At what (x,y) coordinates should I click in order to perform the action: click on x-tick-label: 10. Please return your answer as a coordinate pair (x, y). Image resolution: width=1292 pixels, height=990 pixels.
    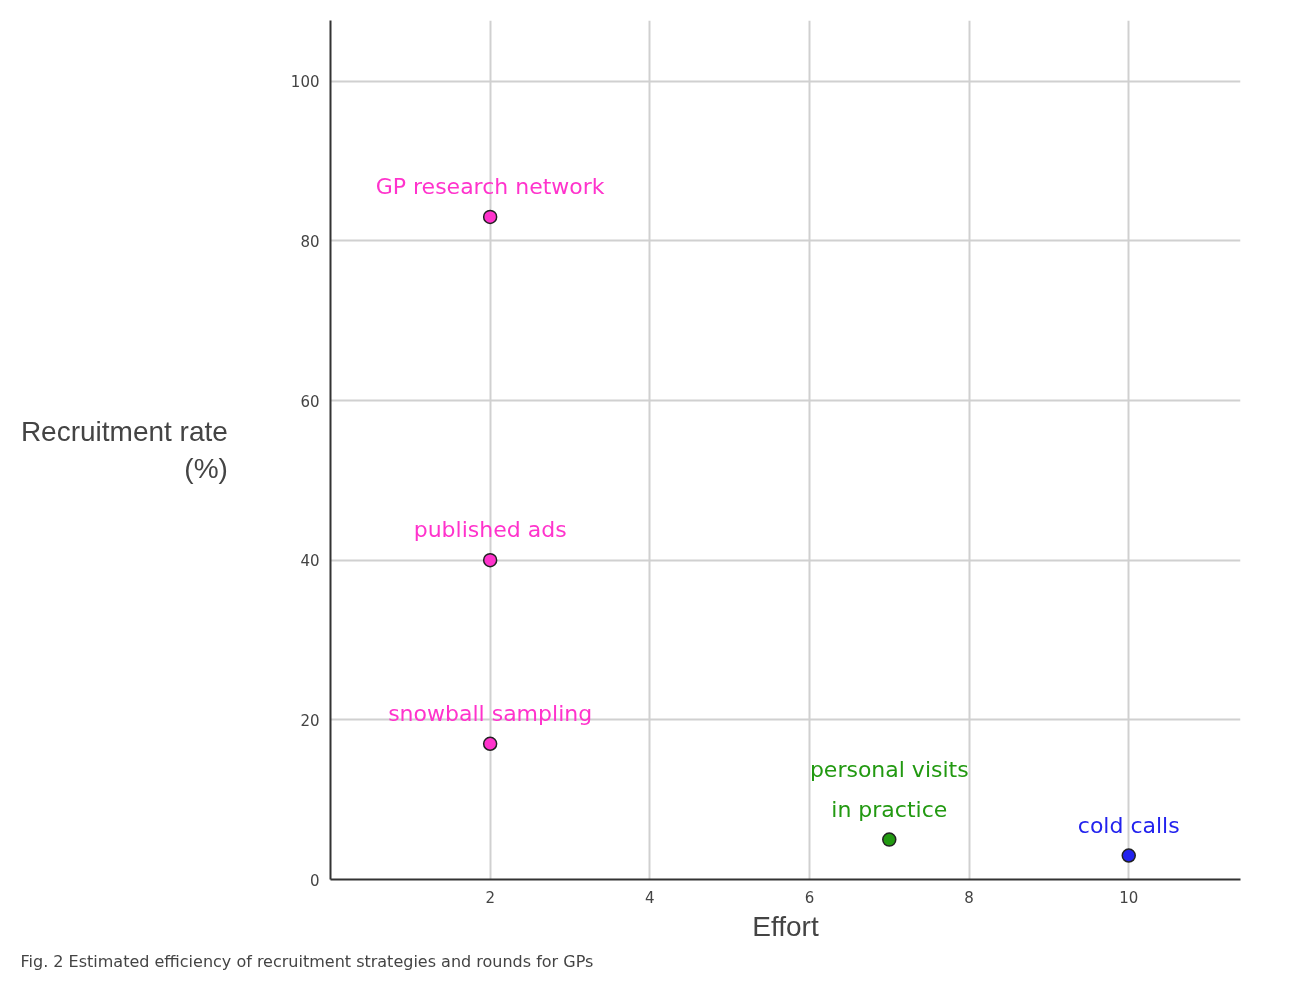
    Looking at the image, I should click on (1129, 897).